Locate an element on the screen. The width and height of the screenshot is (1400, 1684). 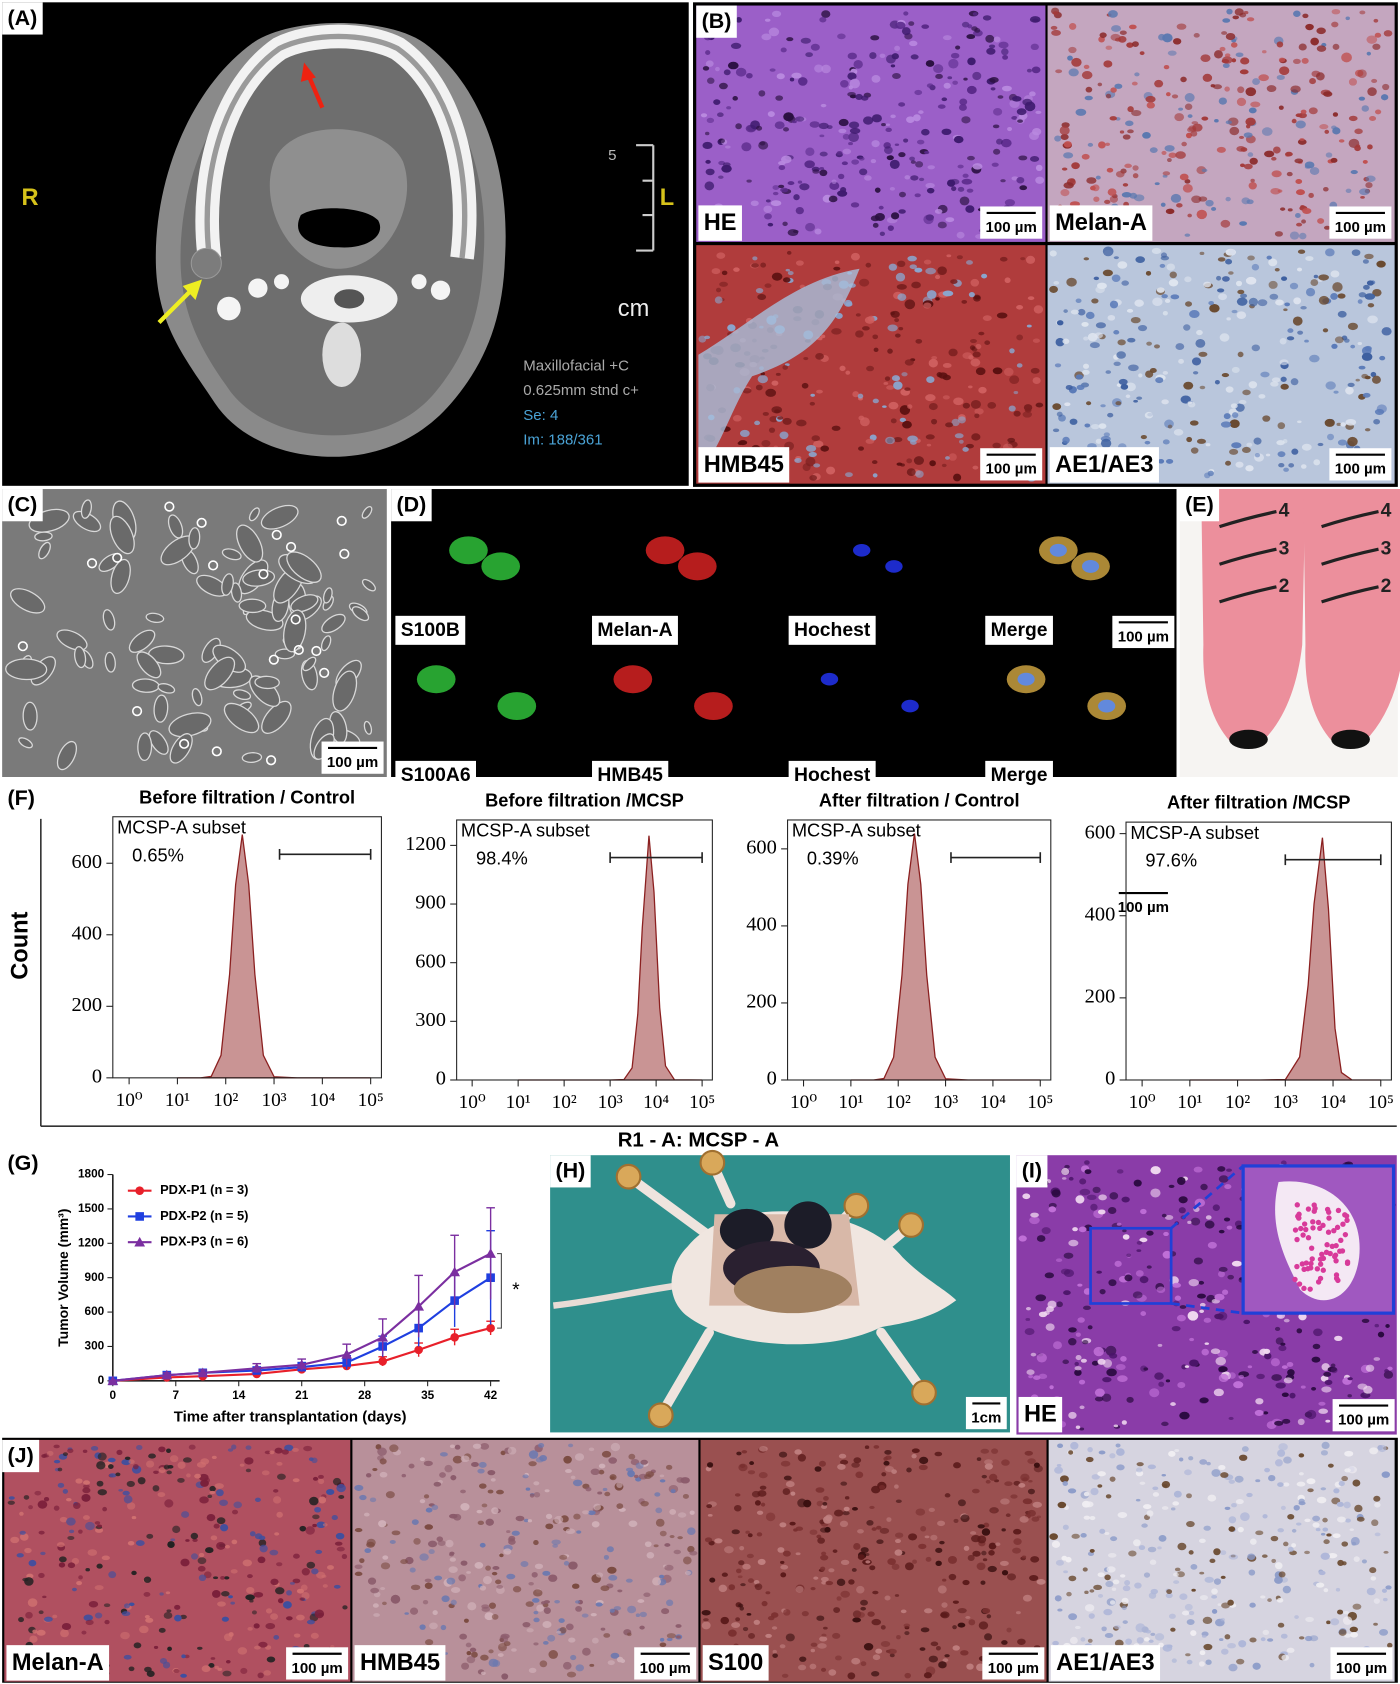
y-tick-label: 1200 is located at coordinates (91, 1242).